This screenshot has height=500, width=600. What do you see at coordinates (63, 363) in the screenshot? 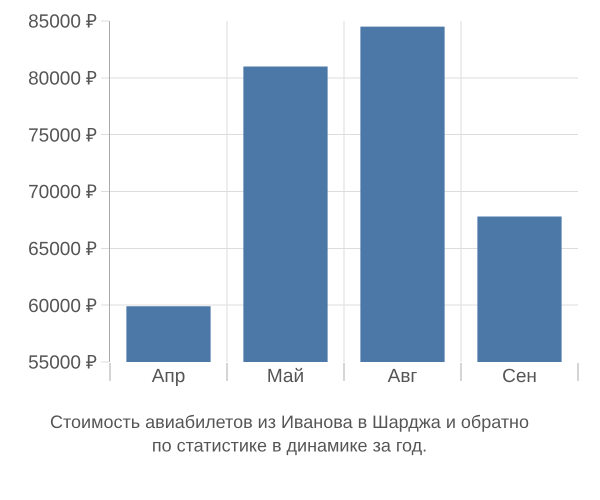
I see `y-tick-label: 55000 ₽` at bounding box center [63, 363].